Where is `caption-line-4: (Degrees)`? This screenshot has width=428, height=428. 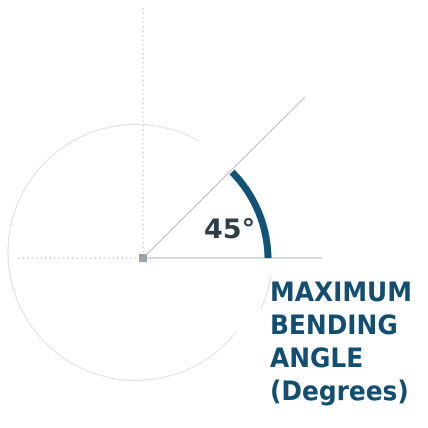 caption-line-4: (Degrees) is located at coordinates (339, 391).